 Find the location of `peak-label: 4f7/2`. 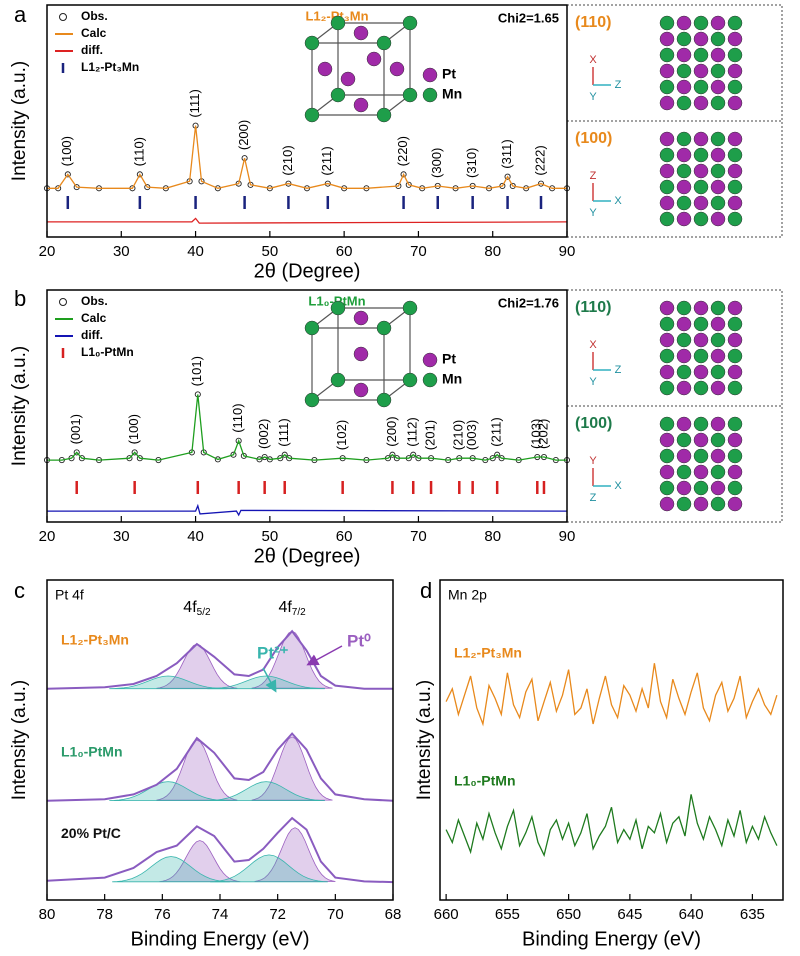

peak-label: 4f7/2 is located at coordinates (292, 608).